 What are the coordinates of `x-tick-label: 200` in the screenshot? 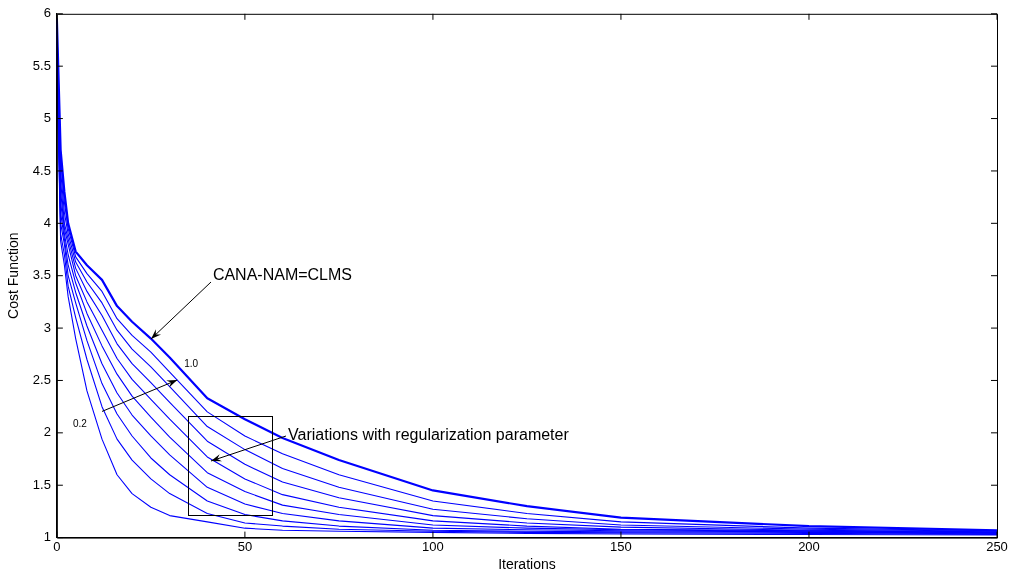 It's located at (809, 546).